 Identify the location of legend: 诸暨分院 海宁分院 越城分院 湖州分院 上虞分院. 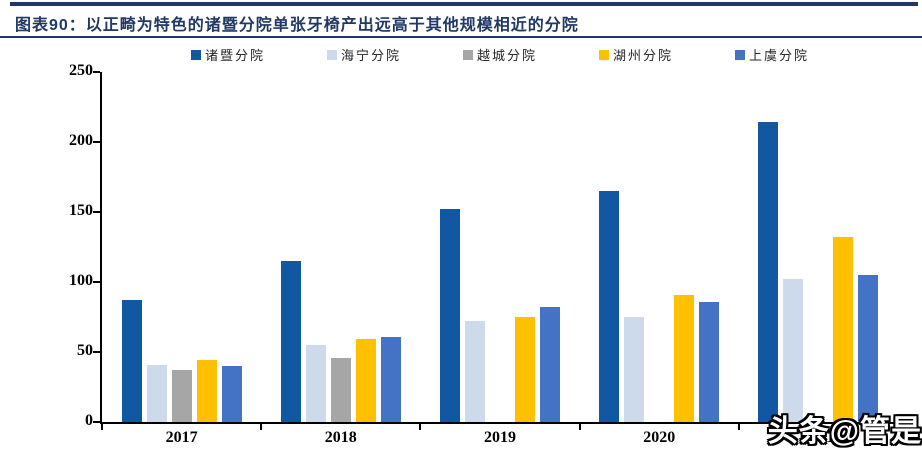
(500, 54).